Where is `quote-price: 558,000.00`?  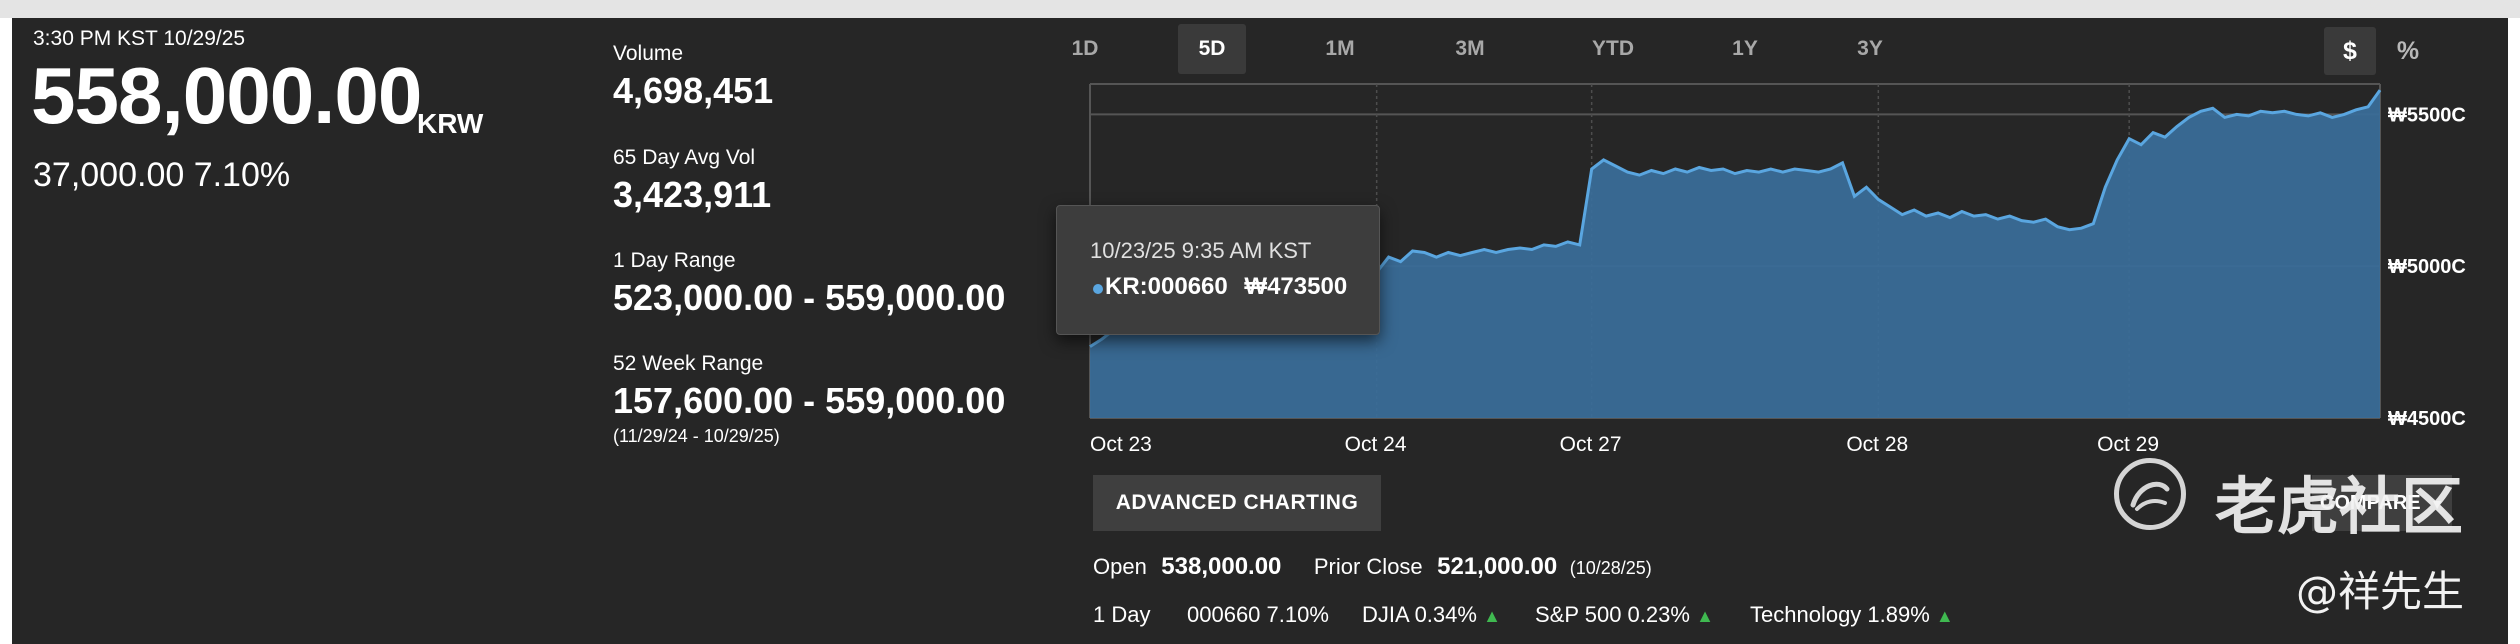
quote-price: 558,000.00 is located at coordinates (226, 95).